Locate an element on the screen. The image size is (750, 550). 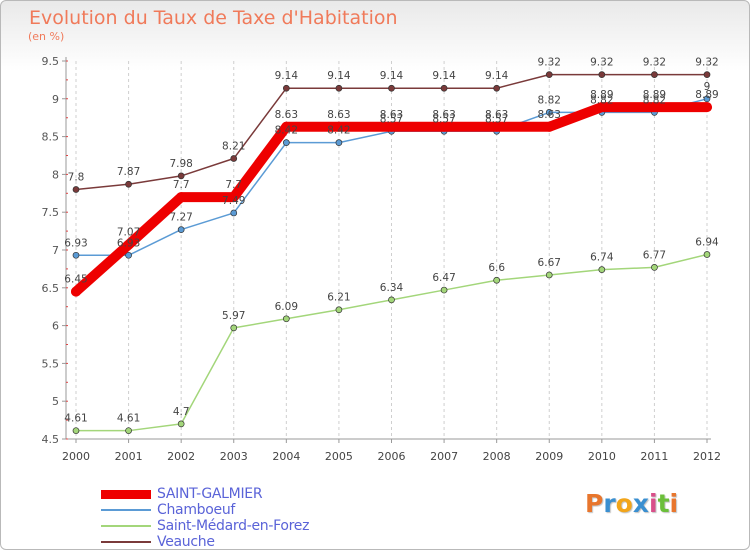
data-label: 6.47 is located at coordinates (443, 278).